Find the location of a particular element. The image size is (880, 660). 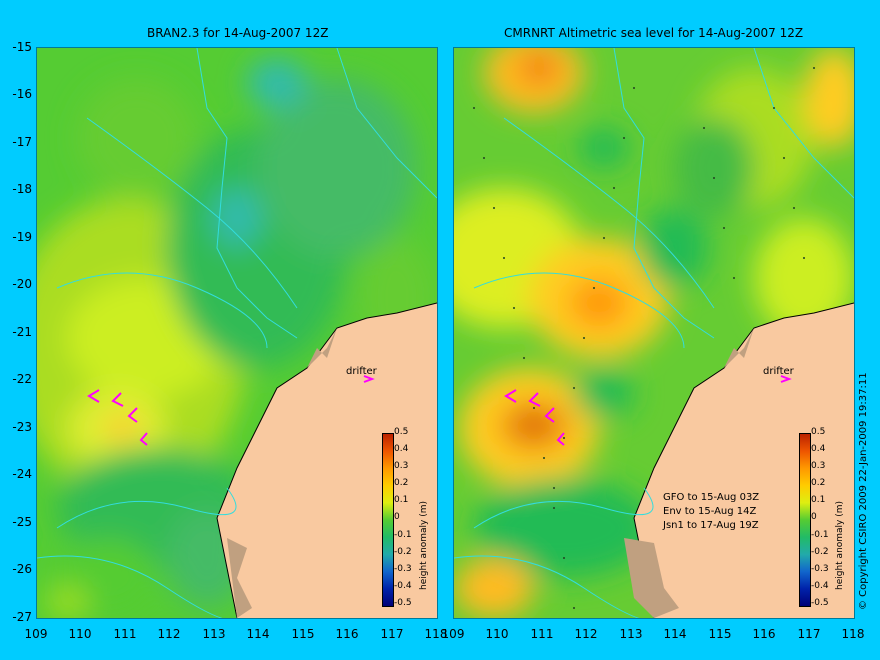

right-colorbar is located at coordinates (805, 520).